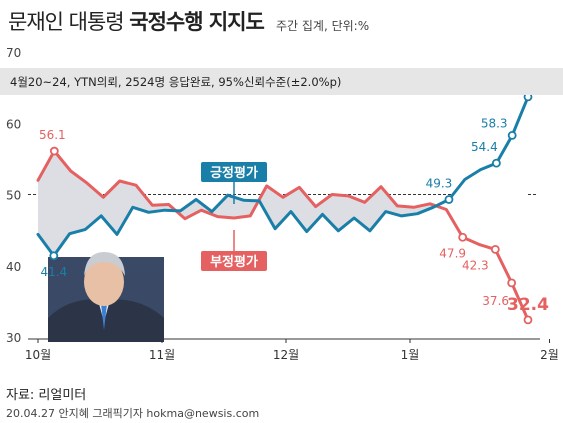 Image resolution: width=563 pixels, height=423 pixels. What do you see at coordinates (323, 26) in the screenshot?
I see `unit-note: 주간 집계, 단위:%` at bounding box center [323, 26].